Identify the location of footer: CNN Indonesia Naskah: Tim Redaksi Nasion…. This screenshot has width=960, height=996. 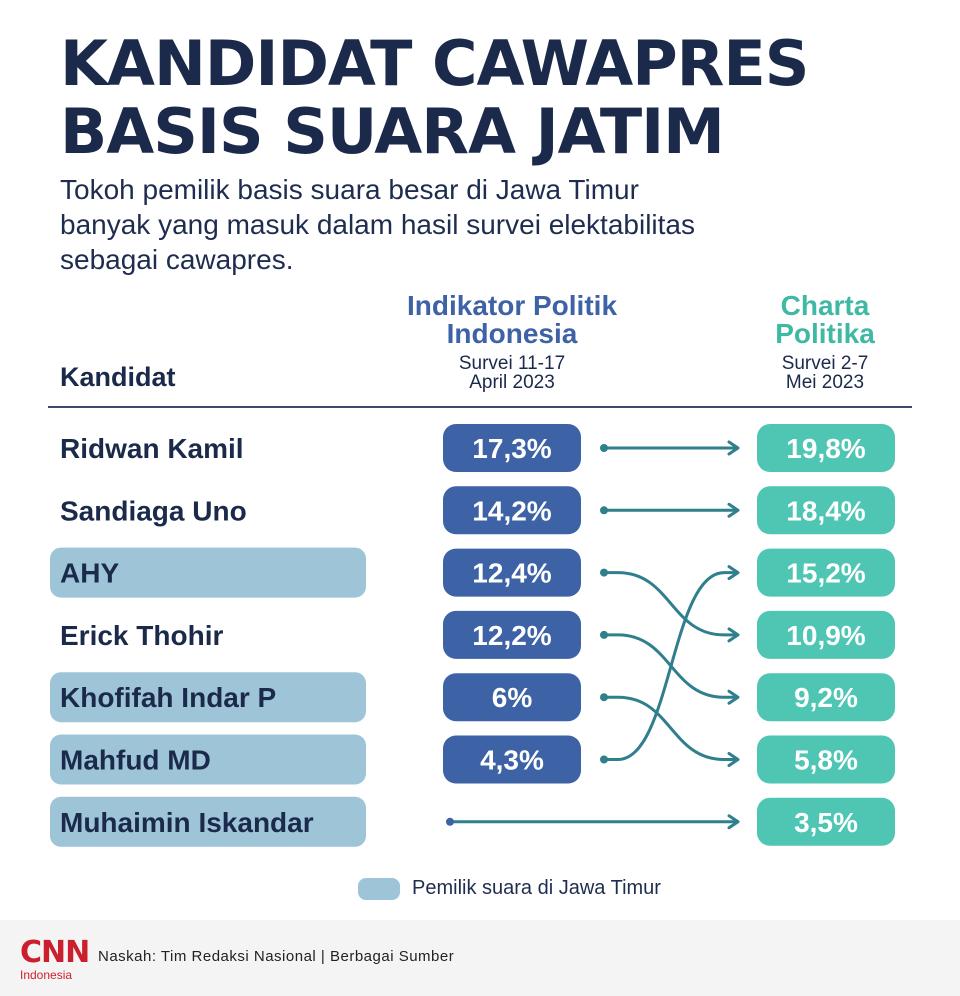
(480, 958).